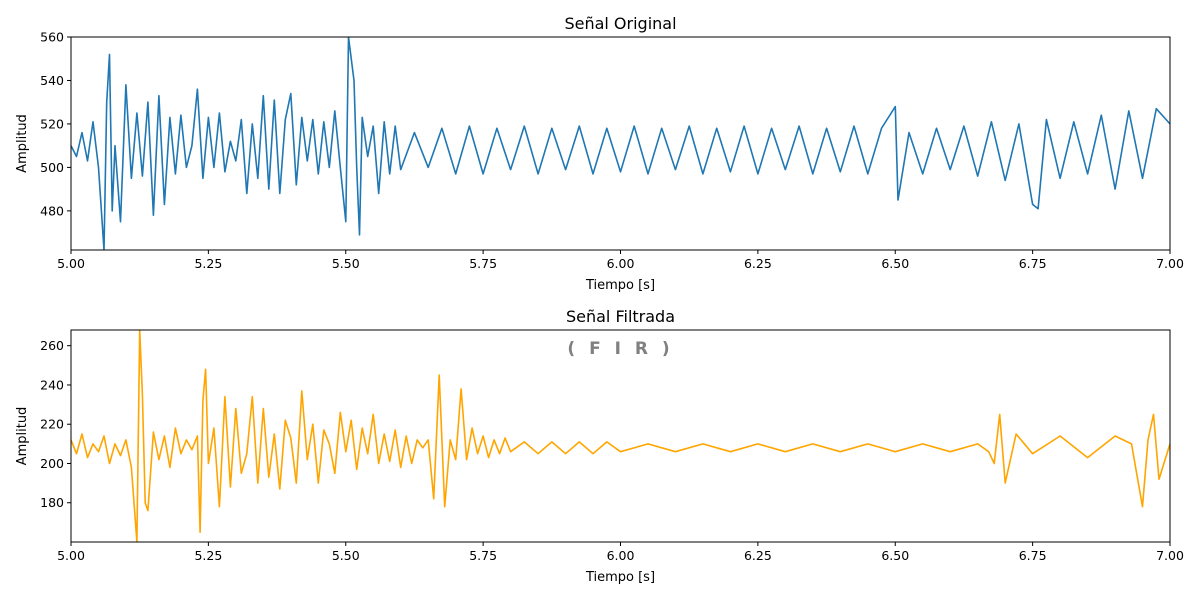 Image resolution: width=1200 pixels, height=600 pixels. What do you see at coordinates (620, 316) in the screenshot?
I see `chart-title: Señal Filtrada` at bounding box center [620, 316].